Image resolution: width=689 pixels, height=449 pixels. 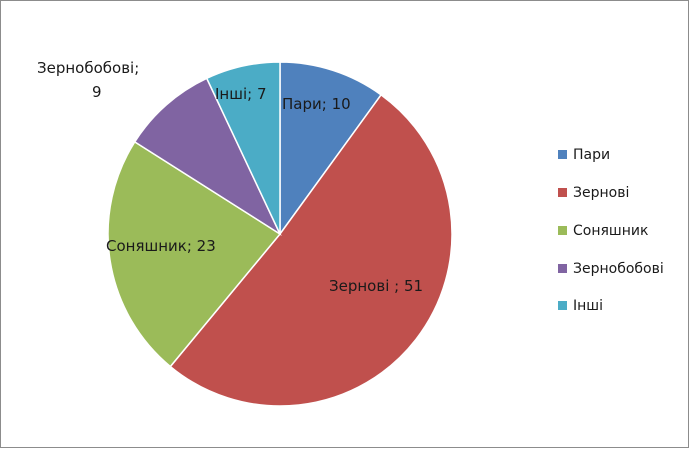 I want to click on pie-slice-soniashnyk, so click(x=194, y=254).